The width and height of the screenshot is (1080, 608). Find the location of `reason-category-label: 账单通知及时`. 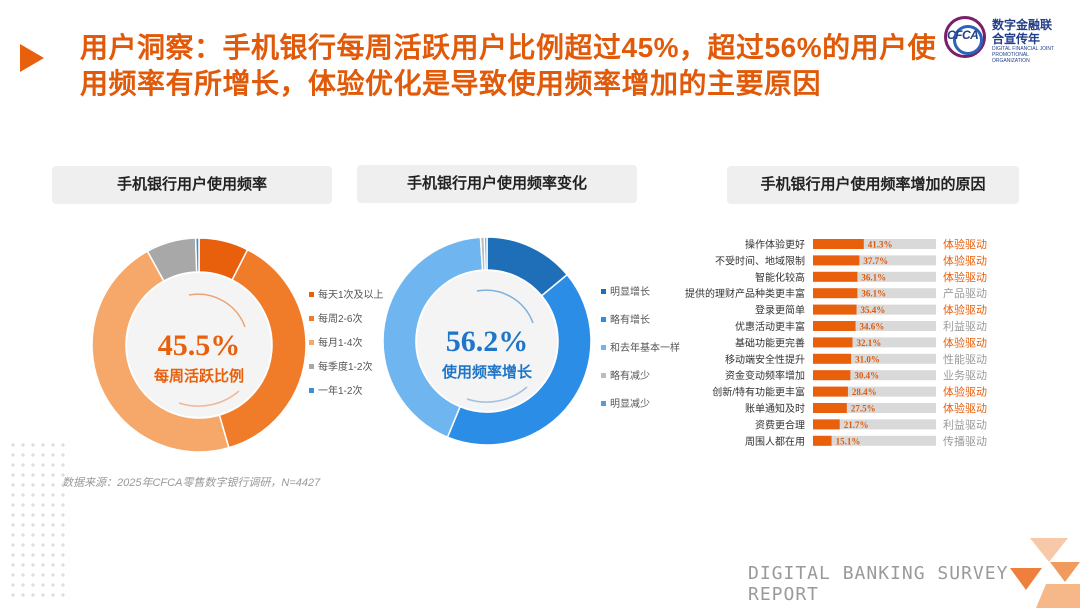

reason-category-label: 账单通知及时 is located at coordinates (775, 408).